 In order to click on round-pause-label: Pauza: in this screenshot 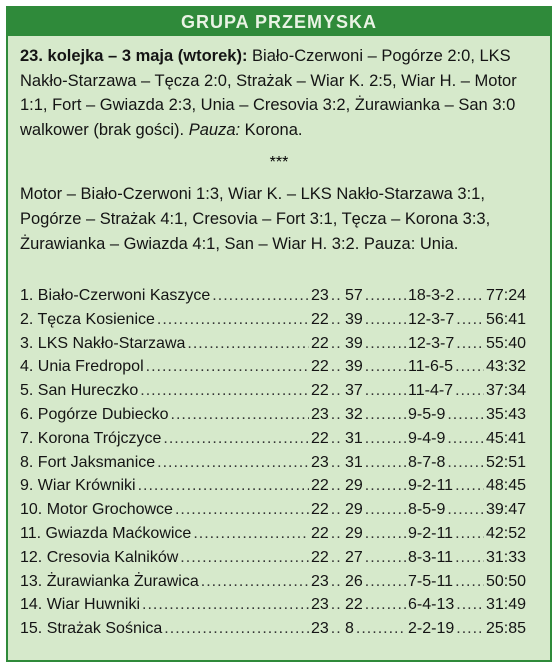, I will do `click(214, 129)`.